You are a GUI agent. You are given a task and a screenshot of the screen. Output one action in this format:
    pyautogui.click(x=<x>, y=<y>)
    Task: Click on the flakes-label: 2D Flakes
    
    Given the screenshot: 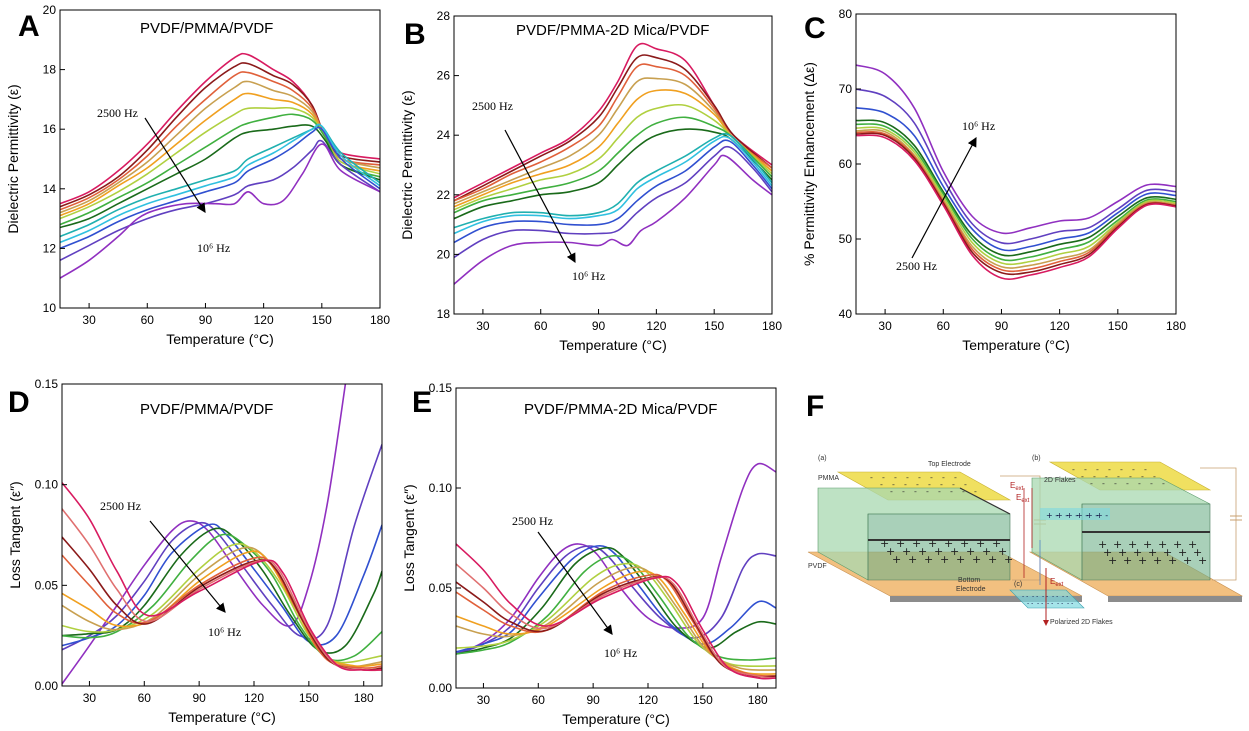 What is the action you would take?
    pyautogui.click(x=1060, y=480)
    